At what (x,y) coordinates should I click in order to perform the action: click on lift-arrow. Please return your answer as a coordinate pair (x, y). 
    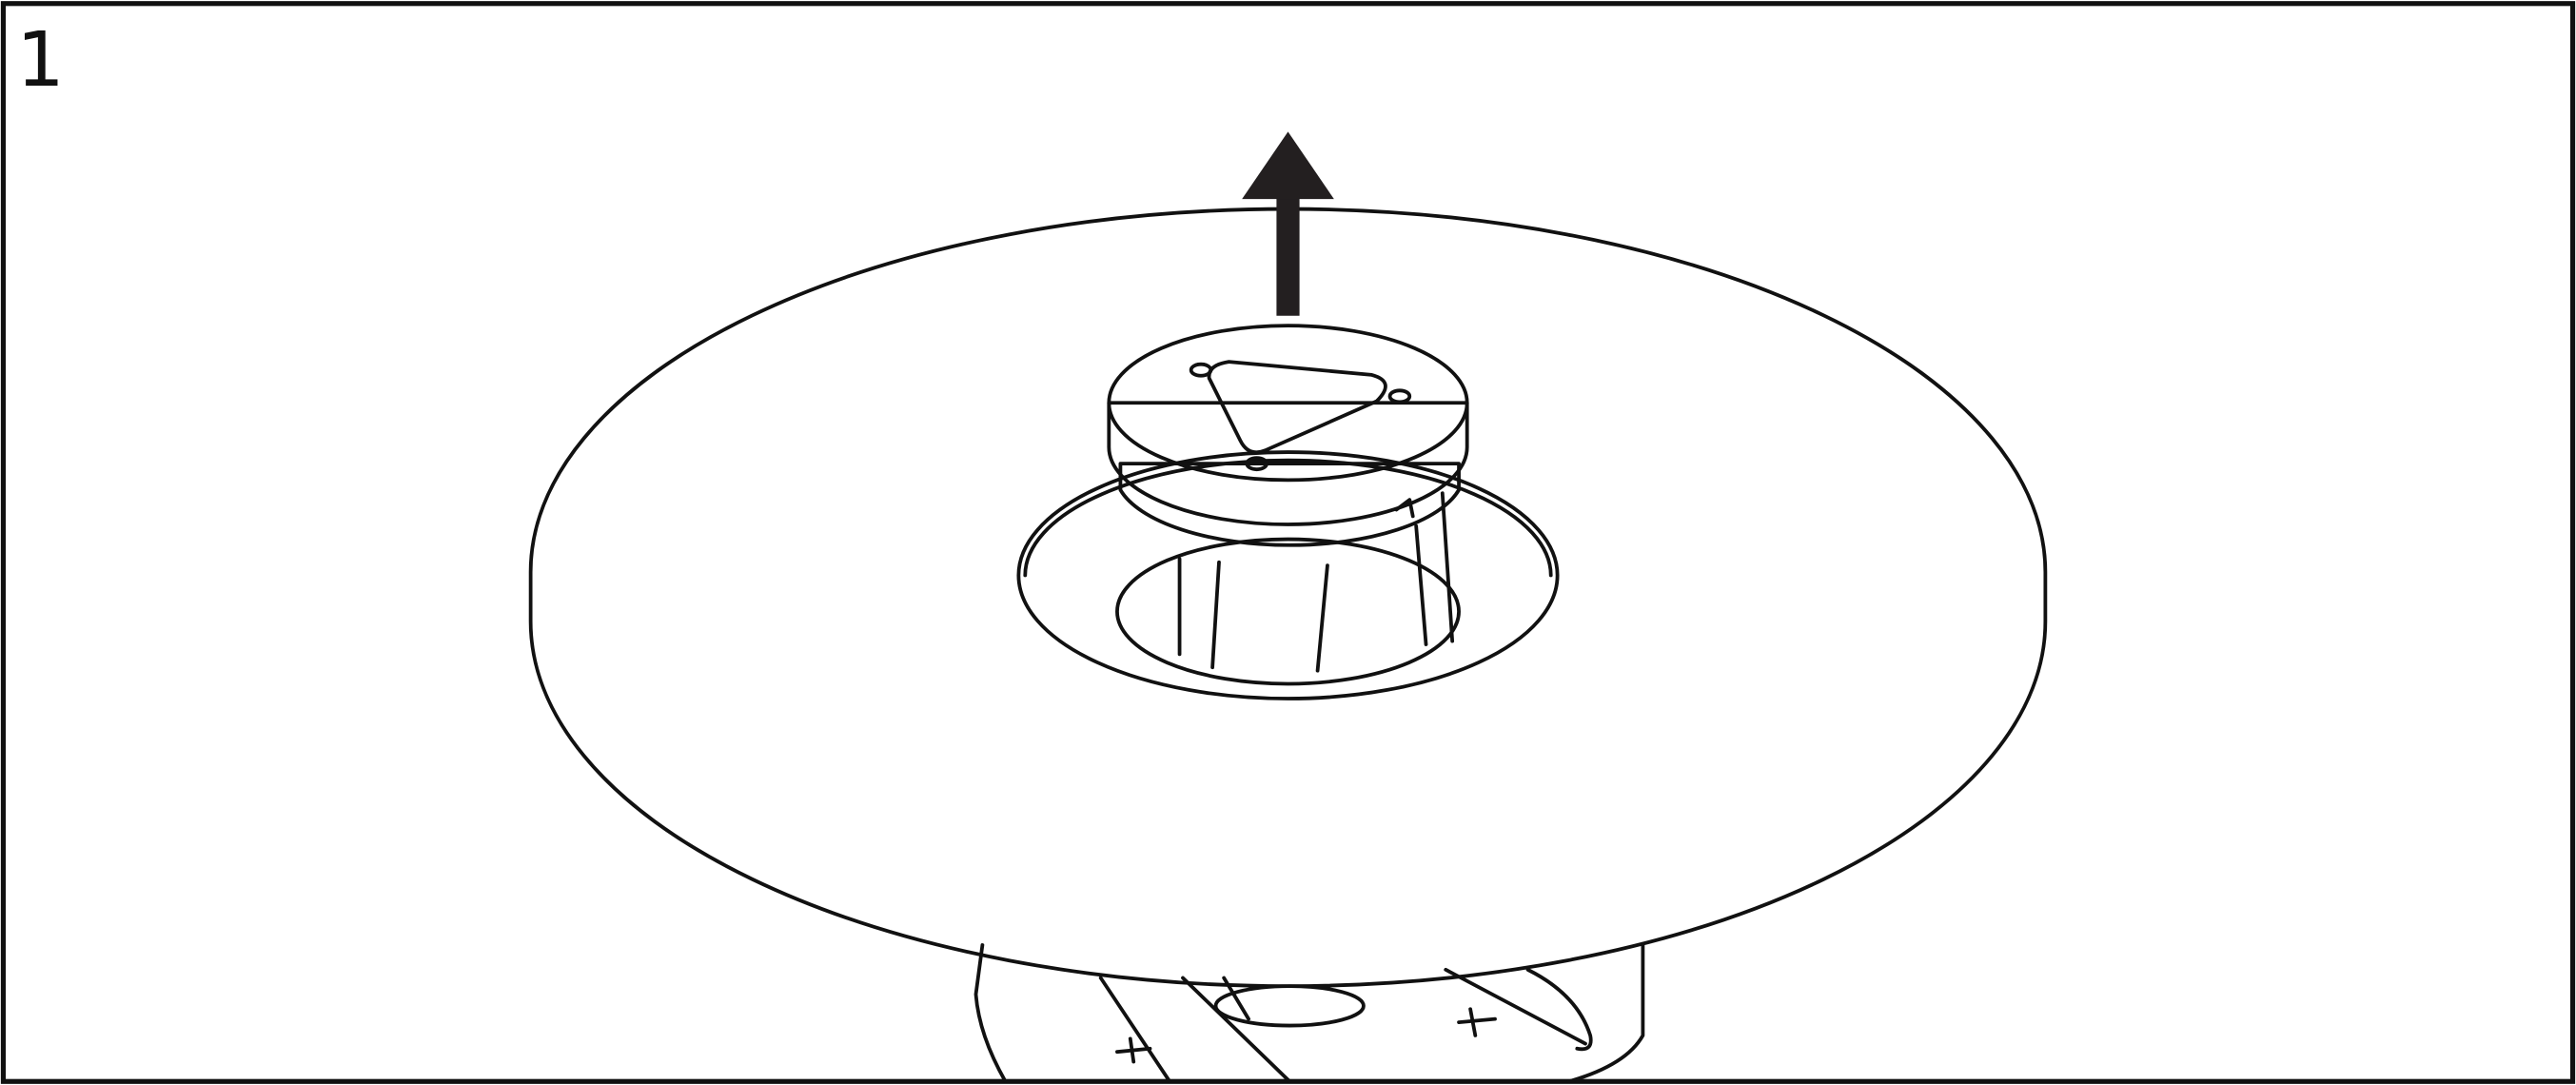
    Looking at the image, I should click on (1288, 223).